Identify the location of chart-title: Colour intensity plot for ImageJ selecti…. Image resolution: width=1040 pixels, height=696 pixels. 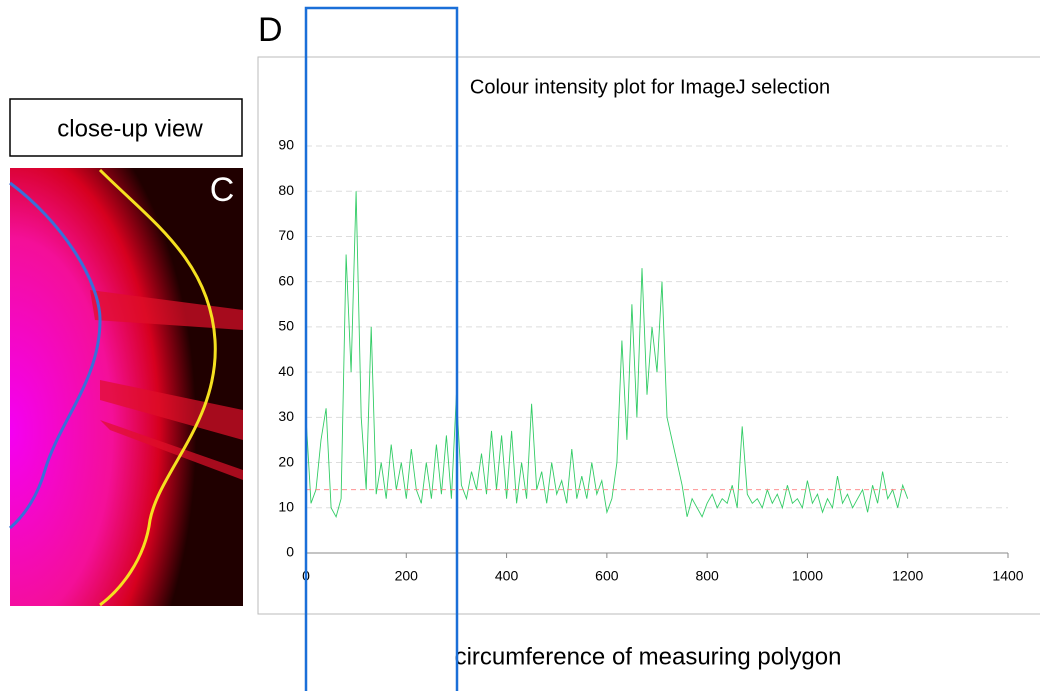
(650, 87).